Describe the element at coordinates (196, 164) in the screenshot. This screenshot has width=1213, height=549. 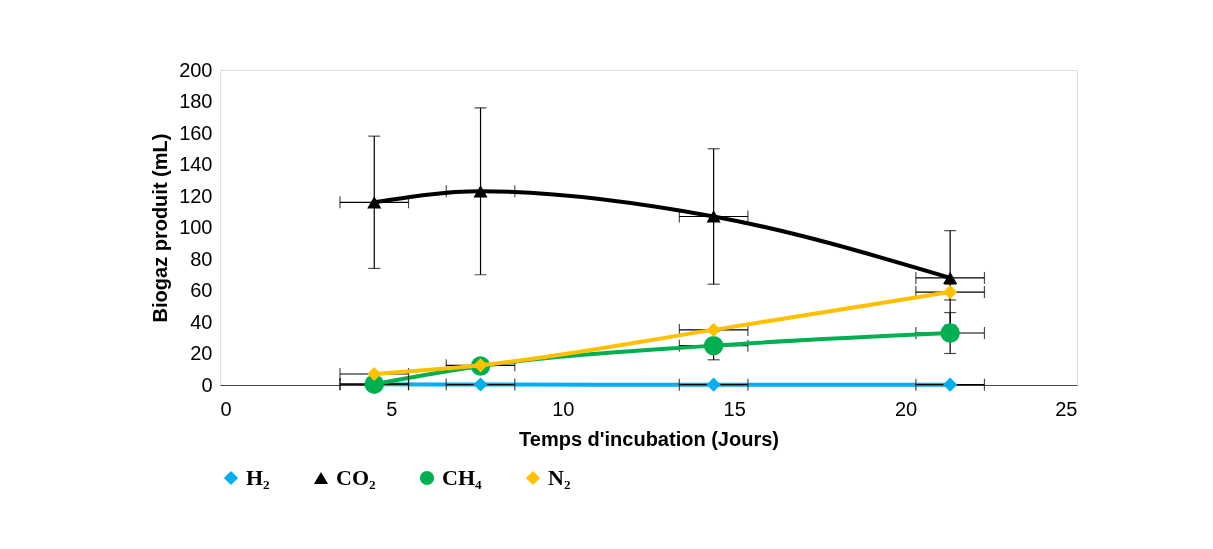
I see `y-tick-label: 140` at that location.